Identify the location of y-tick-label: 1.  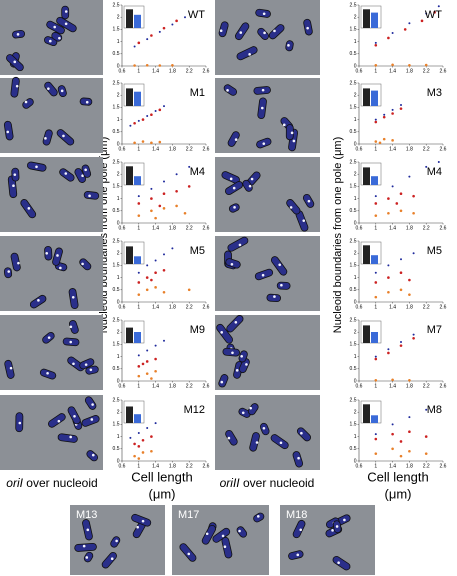
(118, 278).